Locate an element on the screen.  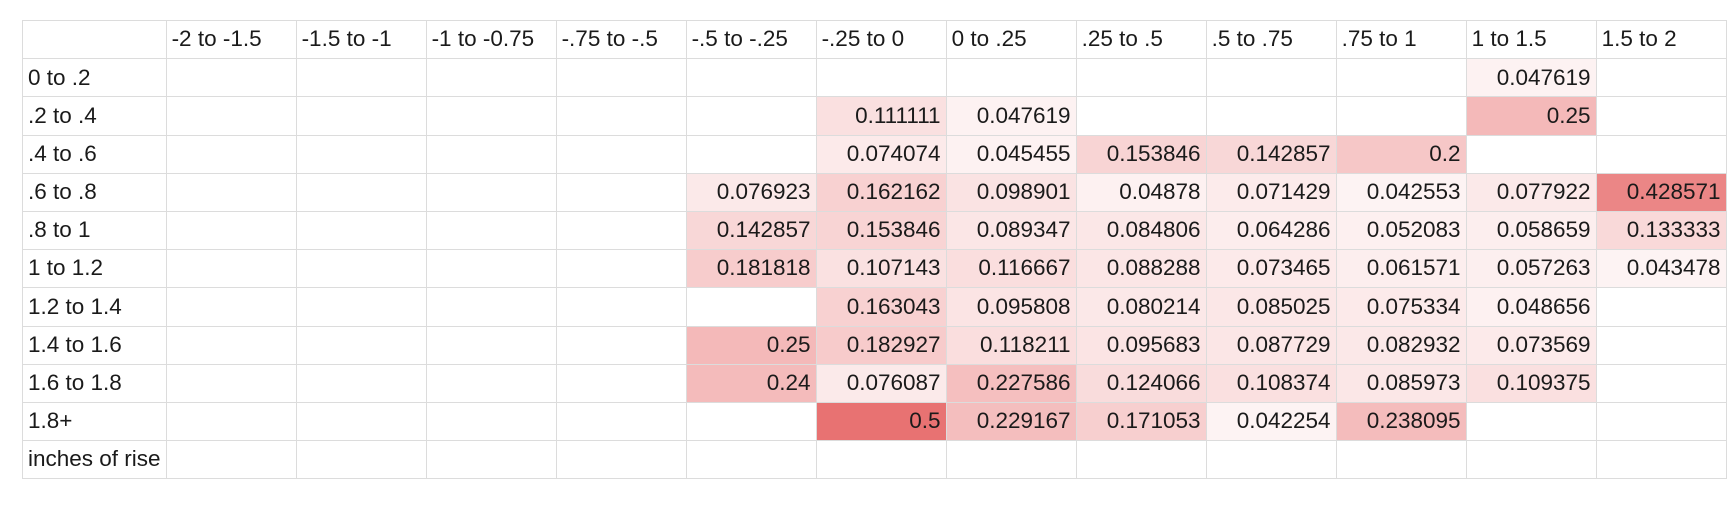
data-cell: 0.107143 is located at coordinates (881, 269).